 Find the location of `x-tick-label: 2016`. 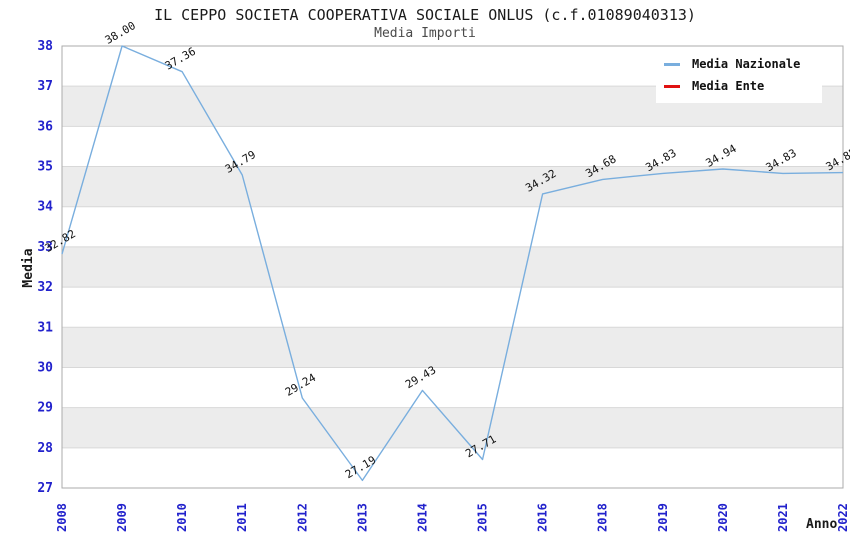

x-tick-label: 2016 is located at coordinates (543, 517).